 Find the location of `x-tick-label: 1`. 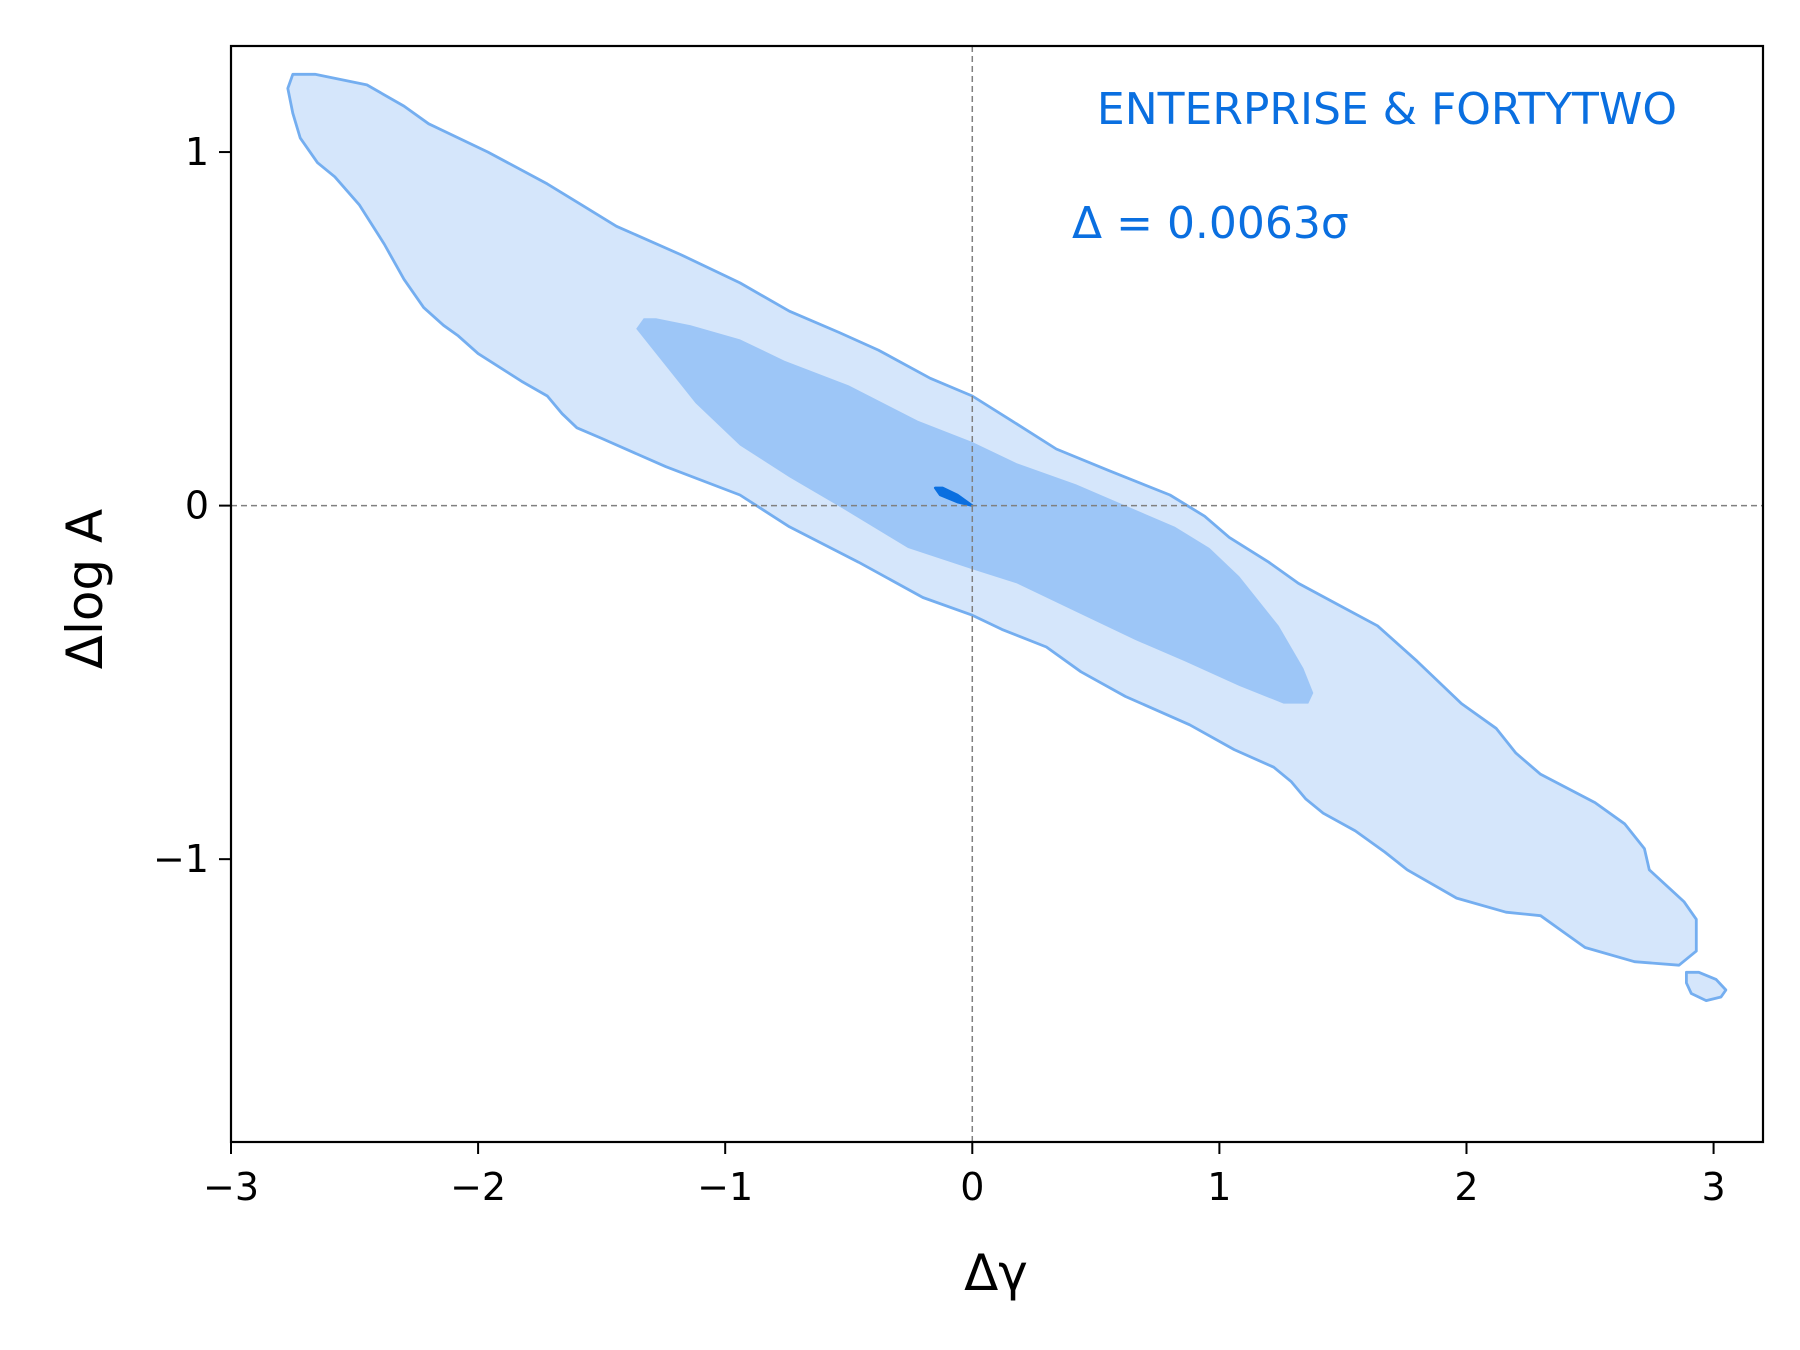

x-tick-label: 1 is located at coordinates (1219, 1187).